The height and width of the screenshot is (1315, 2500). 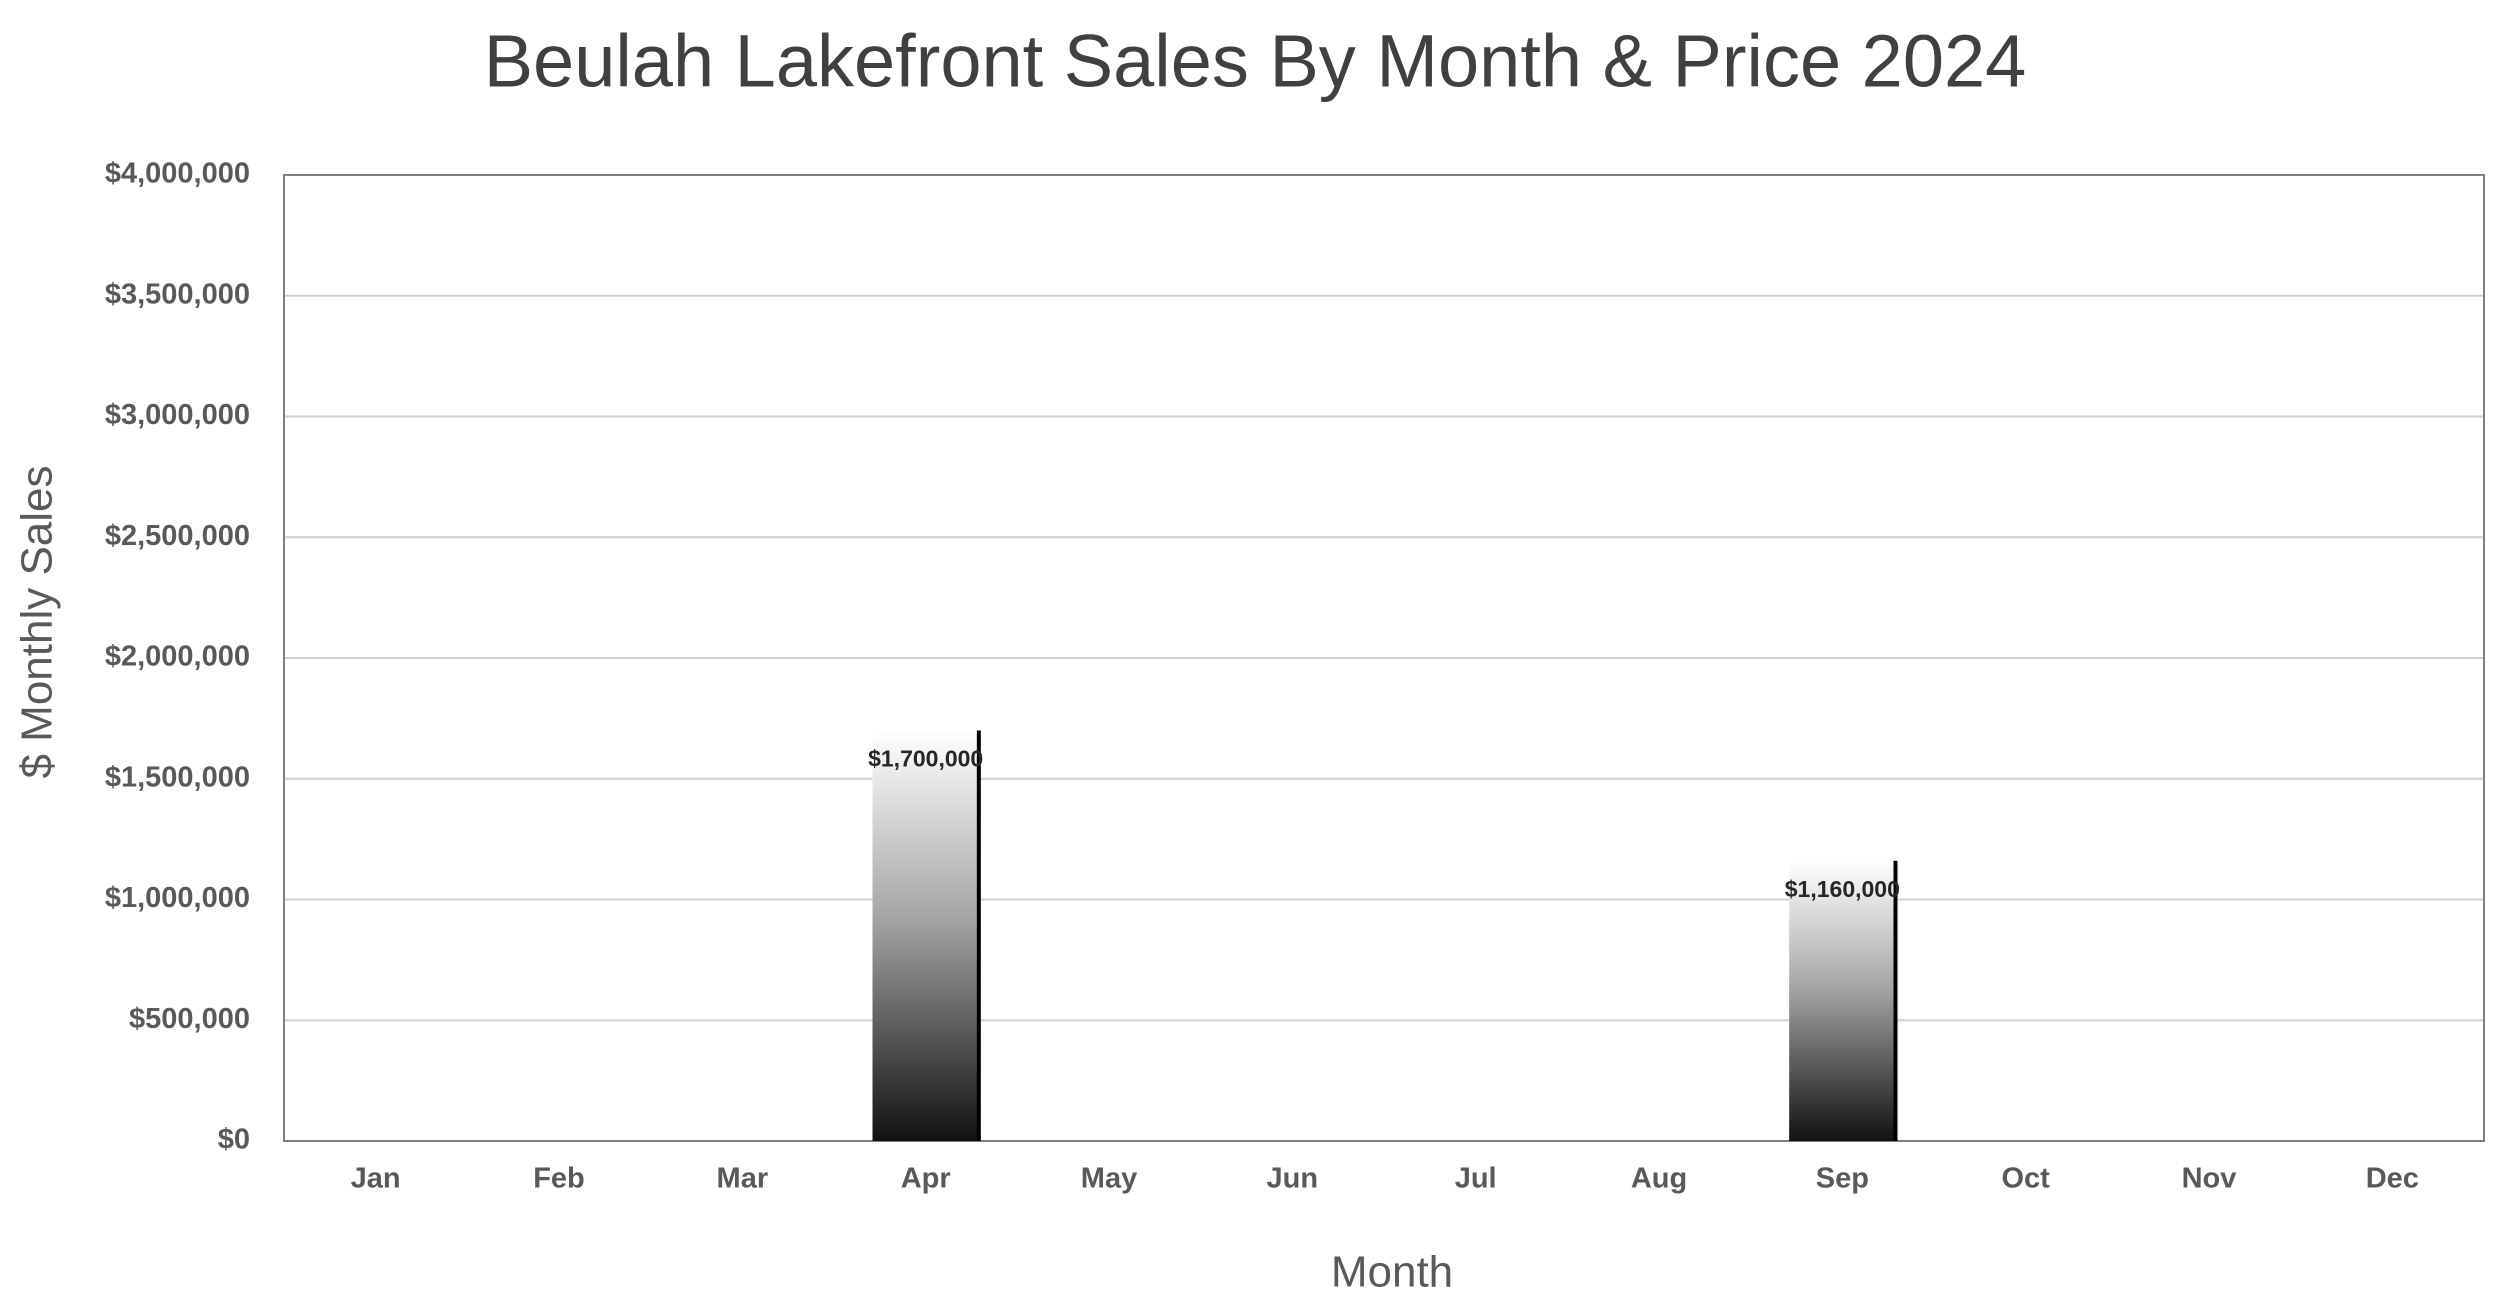 I want to click on data-label: $1,160,000, so click(x=1842, y=889).